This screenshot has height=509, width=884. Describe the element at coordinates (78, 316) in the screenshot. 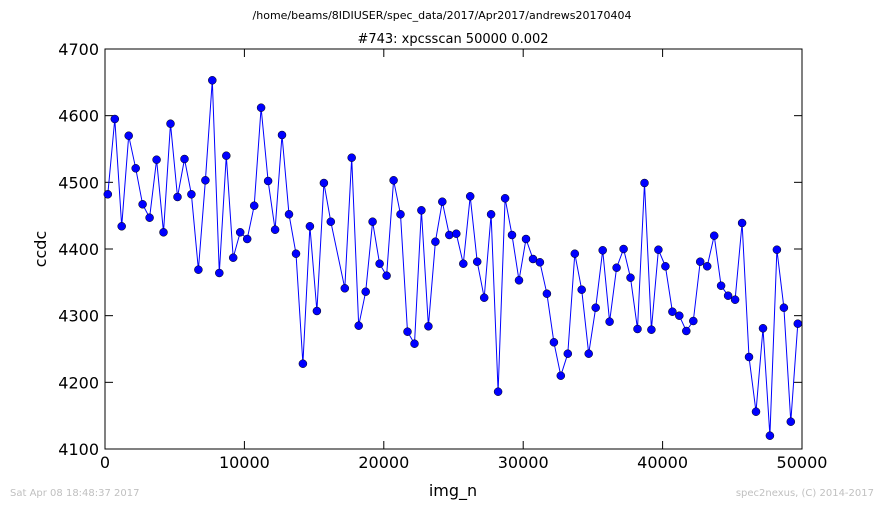

I see `y-tick-label: 4300` at that location.